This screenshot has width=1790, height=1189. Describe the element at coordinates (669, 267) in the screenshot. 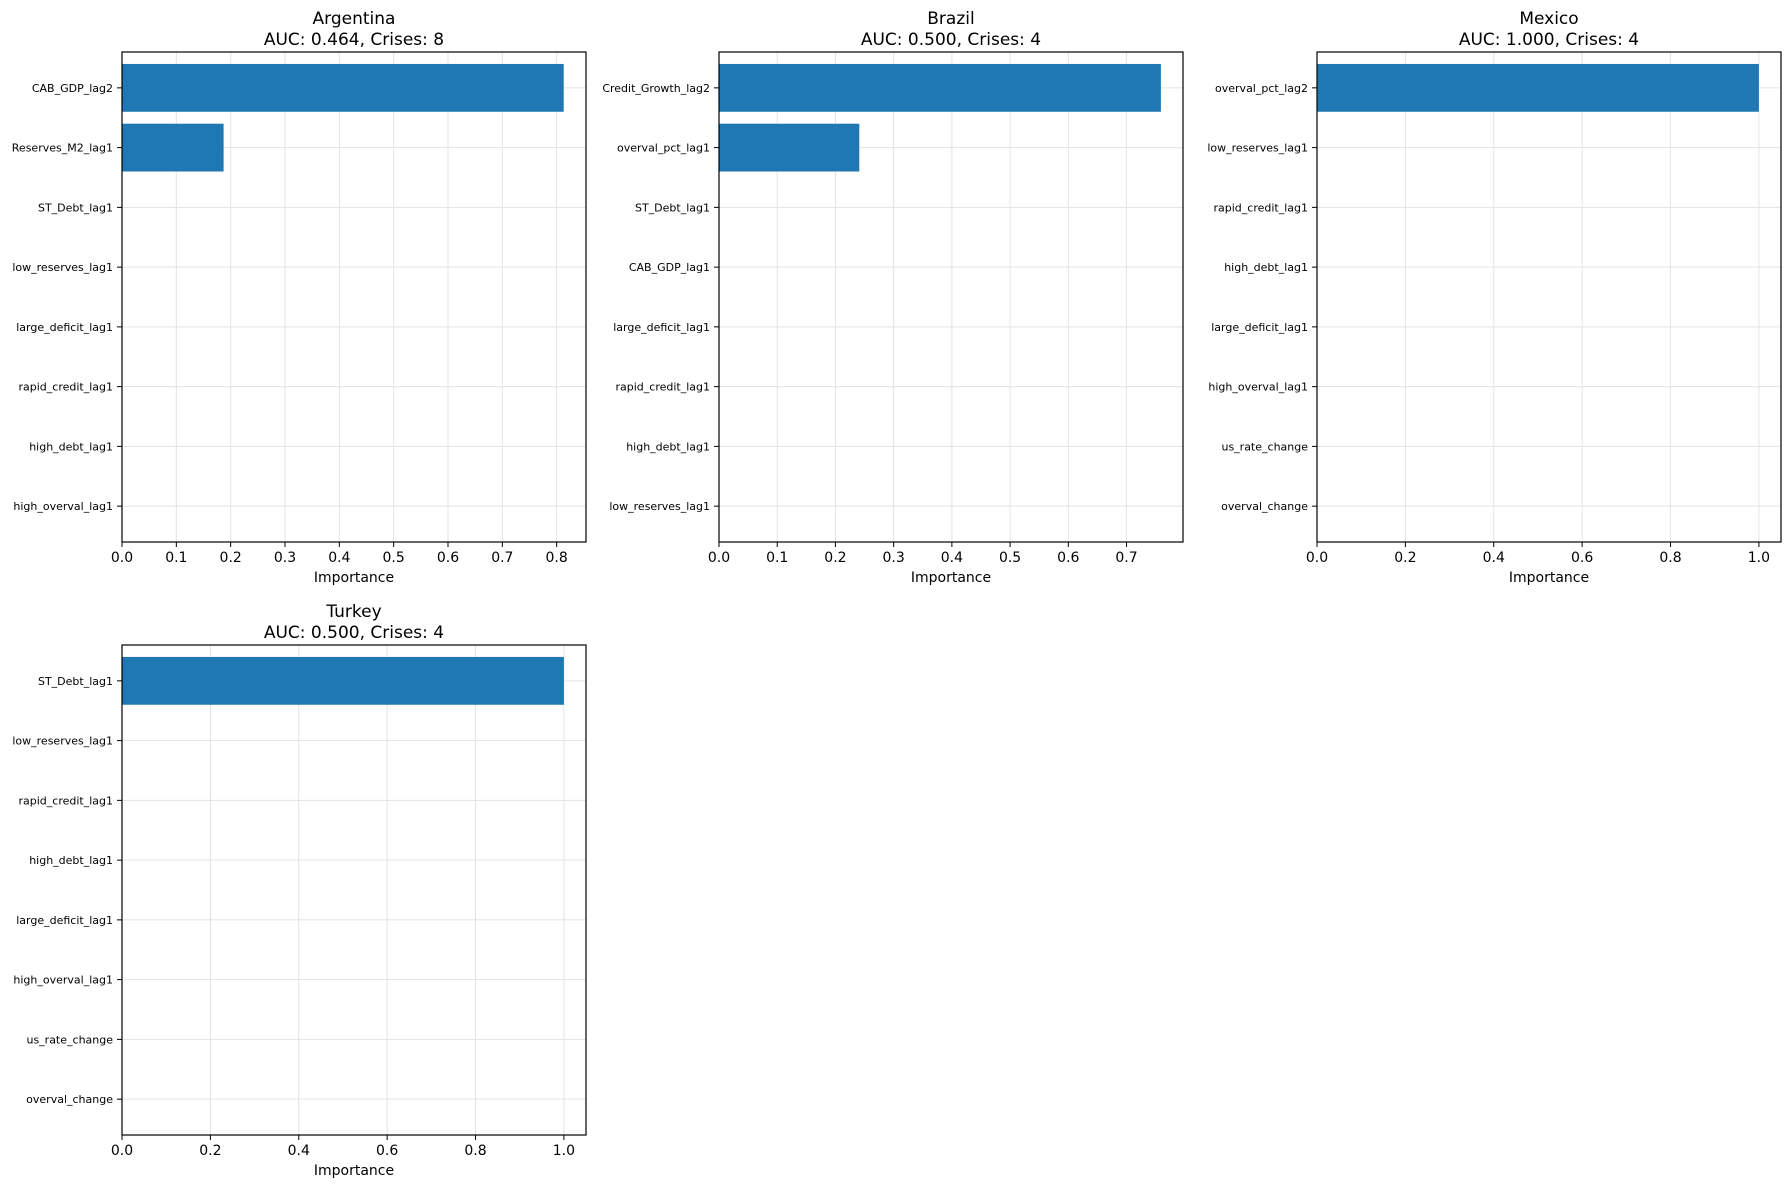

I see `y-tick-label: CAB_GDP_lag1` at that location.